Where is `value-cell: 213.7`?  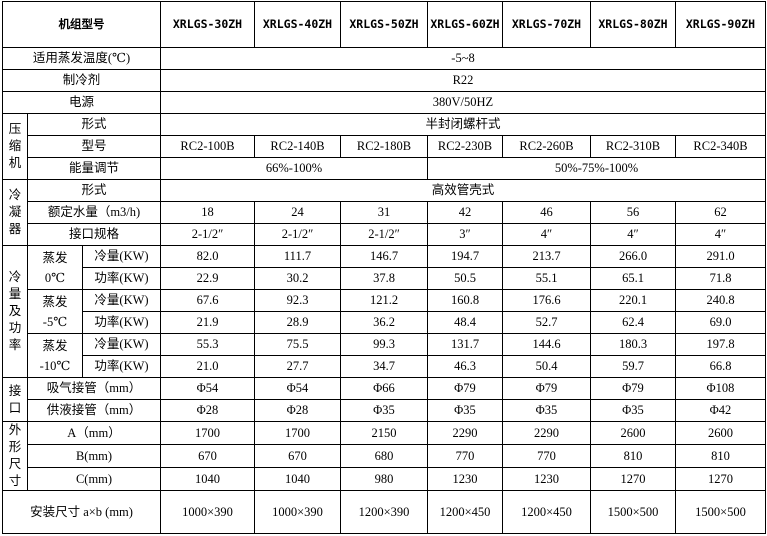
value-cell: 213.7 is located at coordinates (546, 256).